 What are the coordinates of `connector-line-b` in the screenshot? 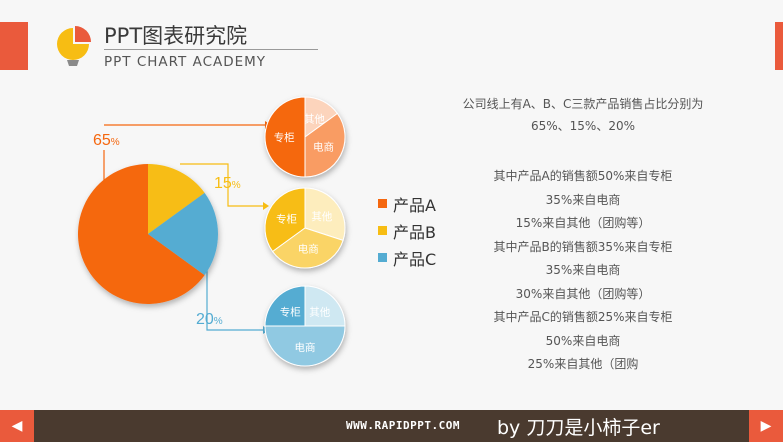 It's located at (222, 185).